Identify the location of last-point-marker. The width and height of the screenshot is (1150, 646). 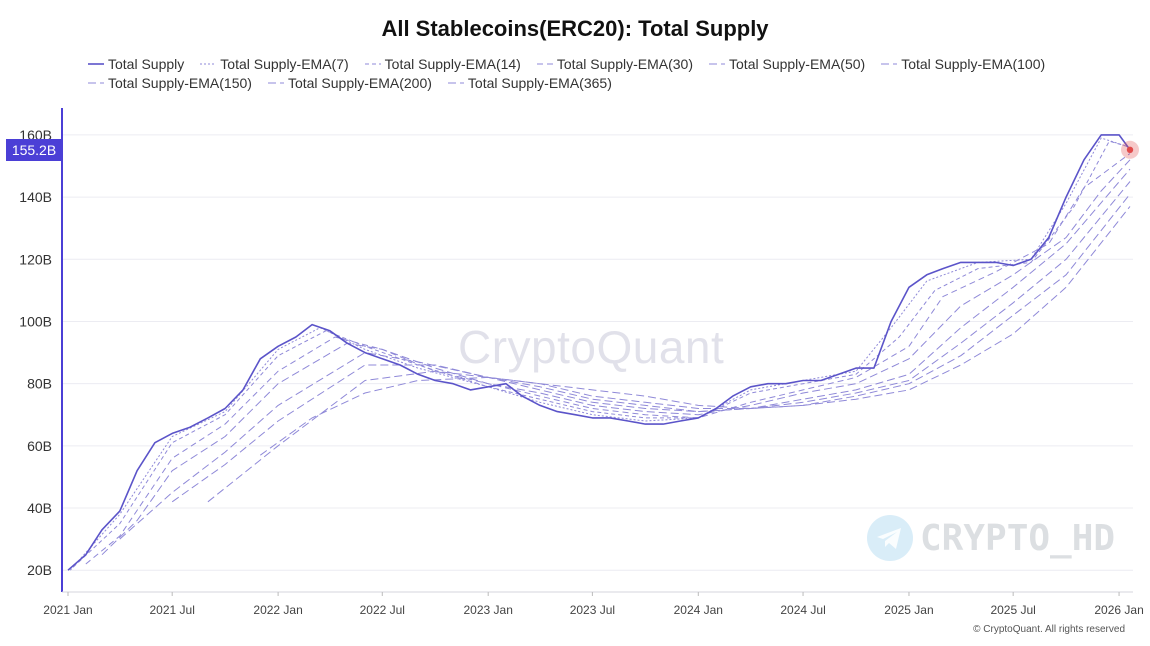
(1130, 150).